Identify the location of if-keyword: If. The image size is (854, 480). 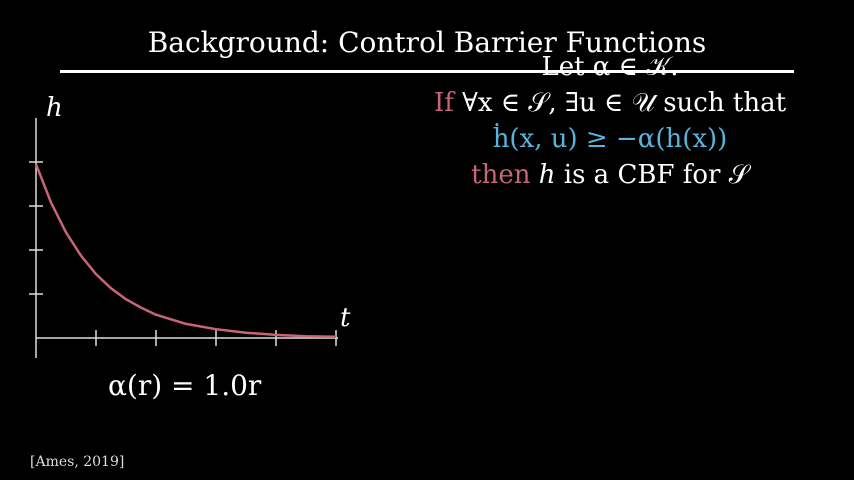
(443, 103).